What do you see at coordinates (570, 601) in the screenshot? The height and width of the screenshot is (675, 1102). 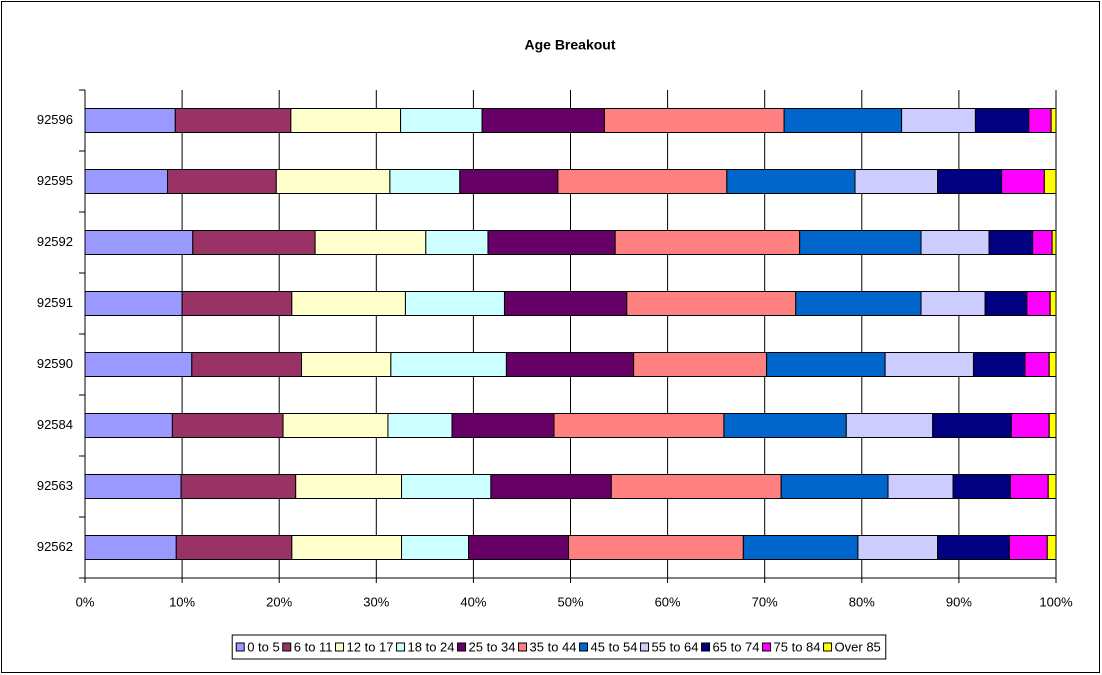 I see `x-tick-label: 50%` at bounding box center [570, 601].